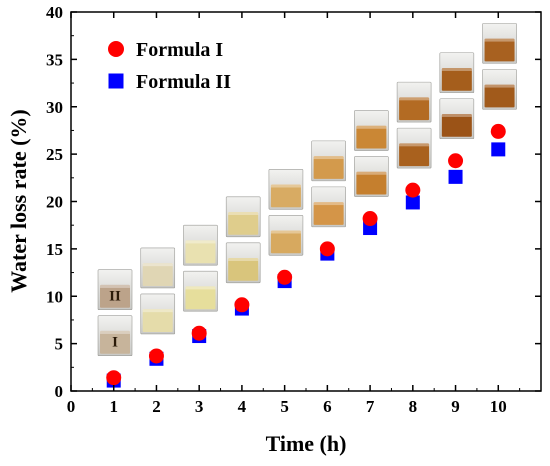 This screenshot has width=550, height=466. Describe the element at coordinates (183, 82) in the screenshot. I see `legend-label-formula-ii: Formula II` at that location.